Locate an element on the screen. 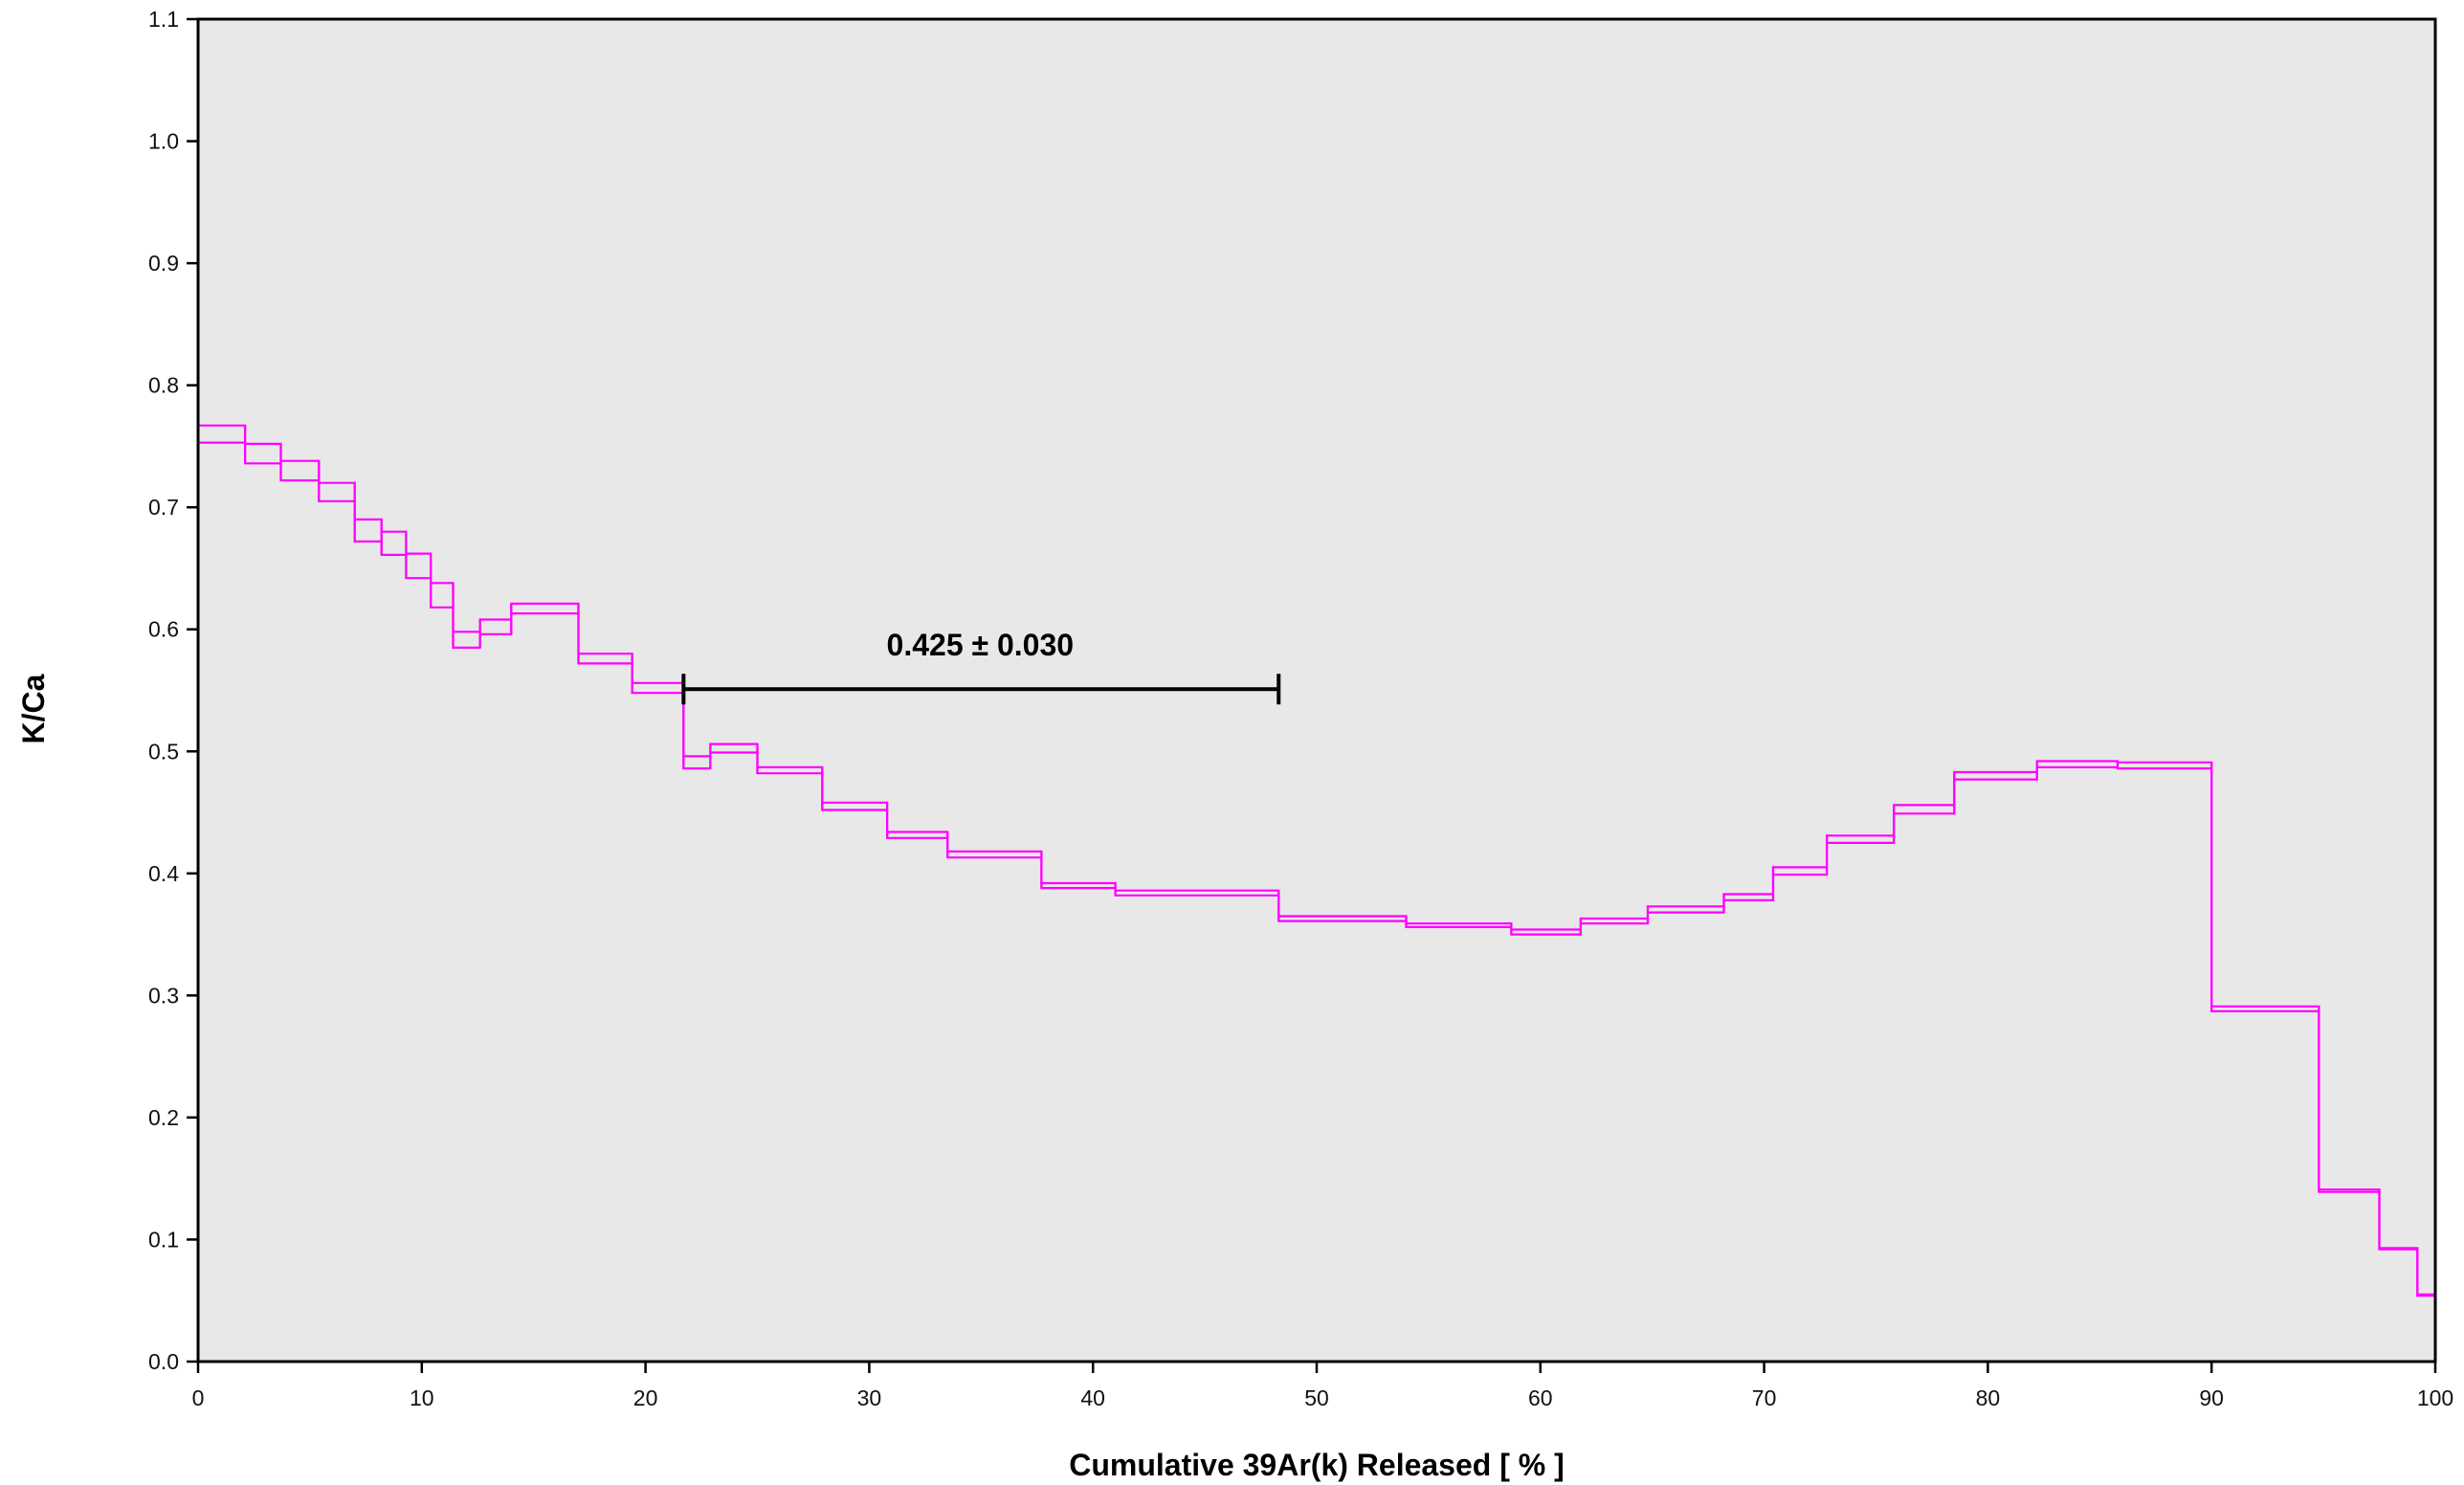 This screenshot has width=2464, height=1485. x-tick-label-90: 90 is located at coordinates (2211, 1397).